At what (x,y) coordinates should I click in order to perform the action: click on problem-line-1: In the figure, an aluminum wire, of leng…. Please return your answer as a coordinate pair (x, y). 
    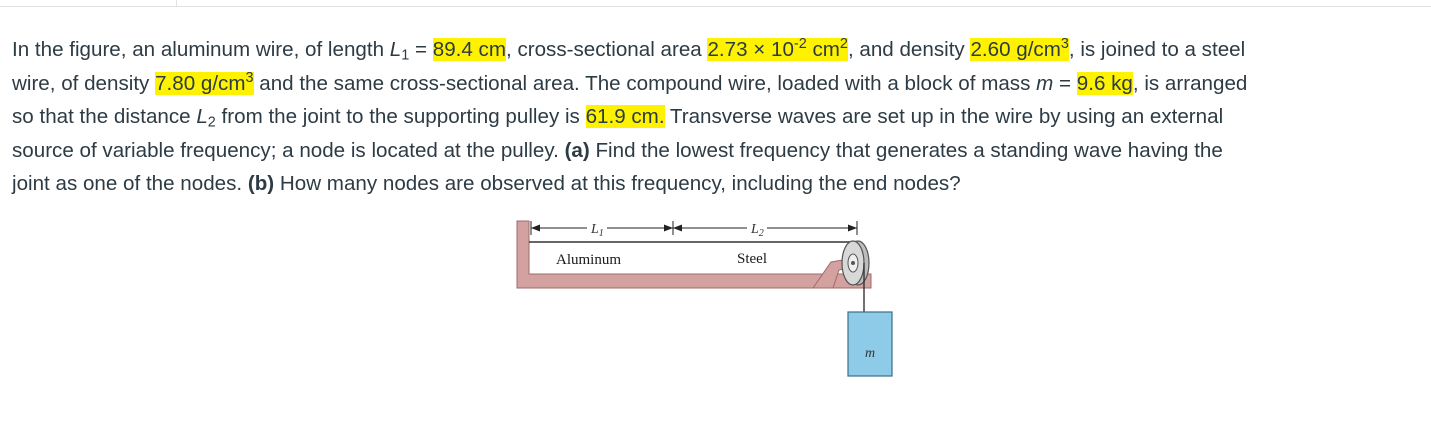
    Looking at the image, I should click on (717, 50).